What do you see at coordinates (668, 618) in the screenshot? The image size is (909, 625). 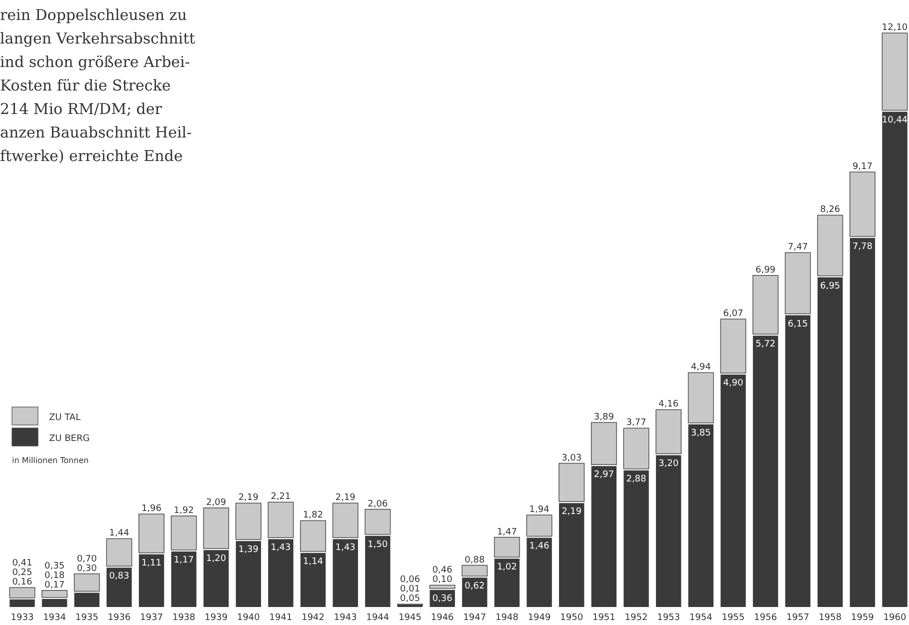 I see `x-tick-label: 1953` at bounding box center [668, 618].